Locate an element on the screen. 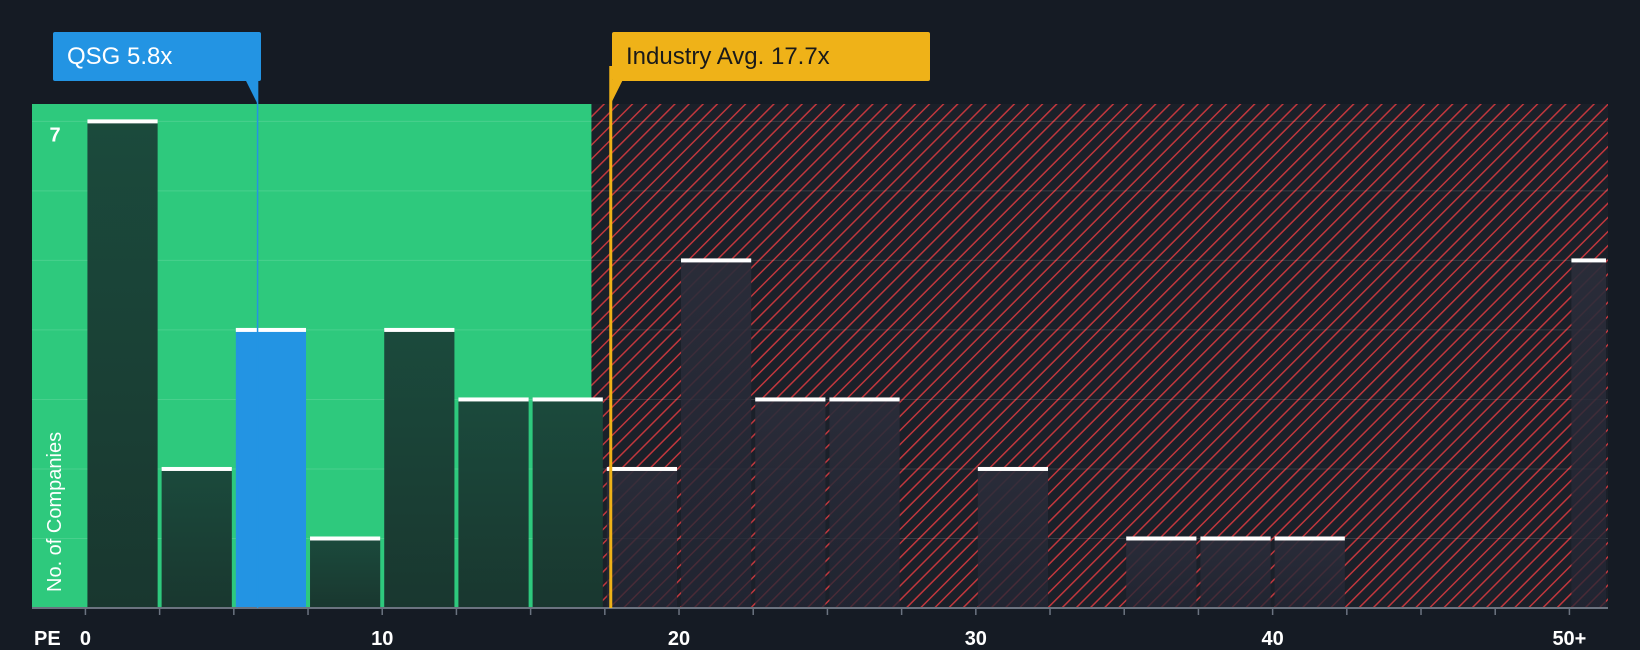 The image size is (1640, 650). y-tick-label-7: 7 is located at coordinates (54, 135).